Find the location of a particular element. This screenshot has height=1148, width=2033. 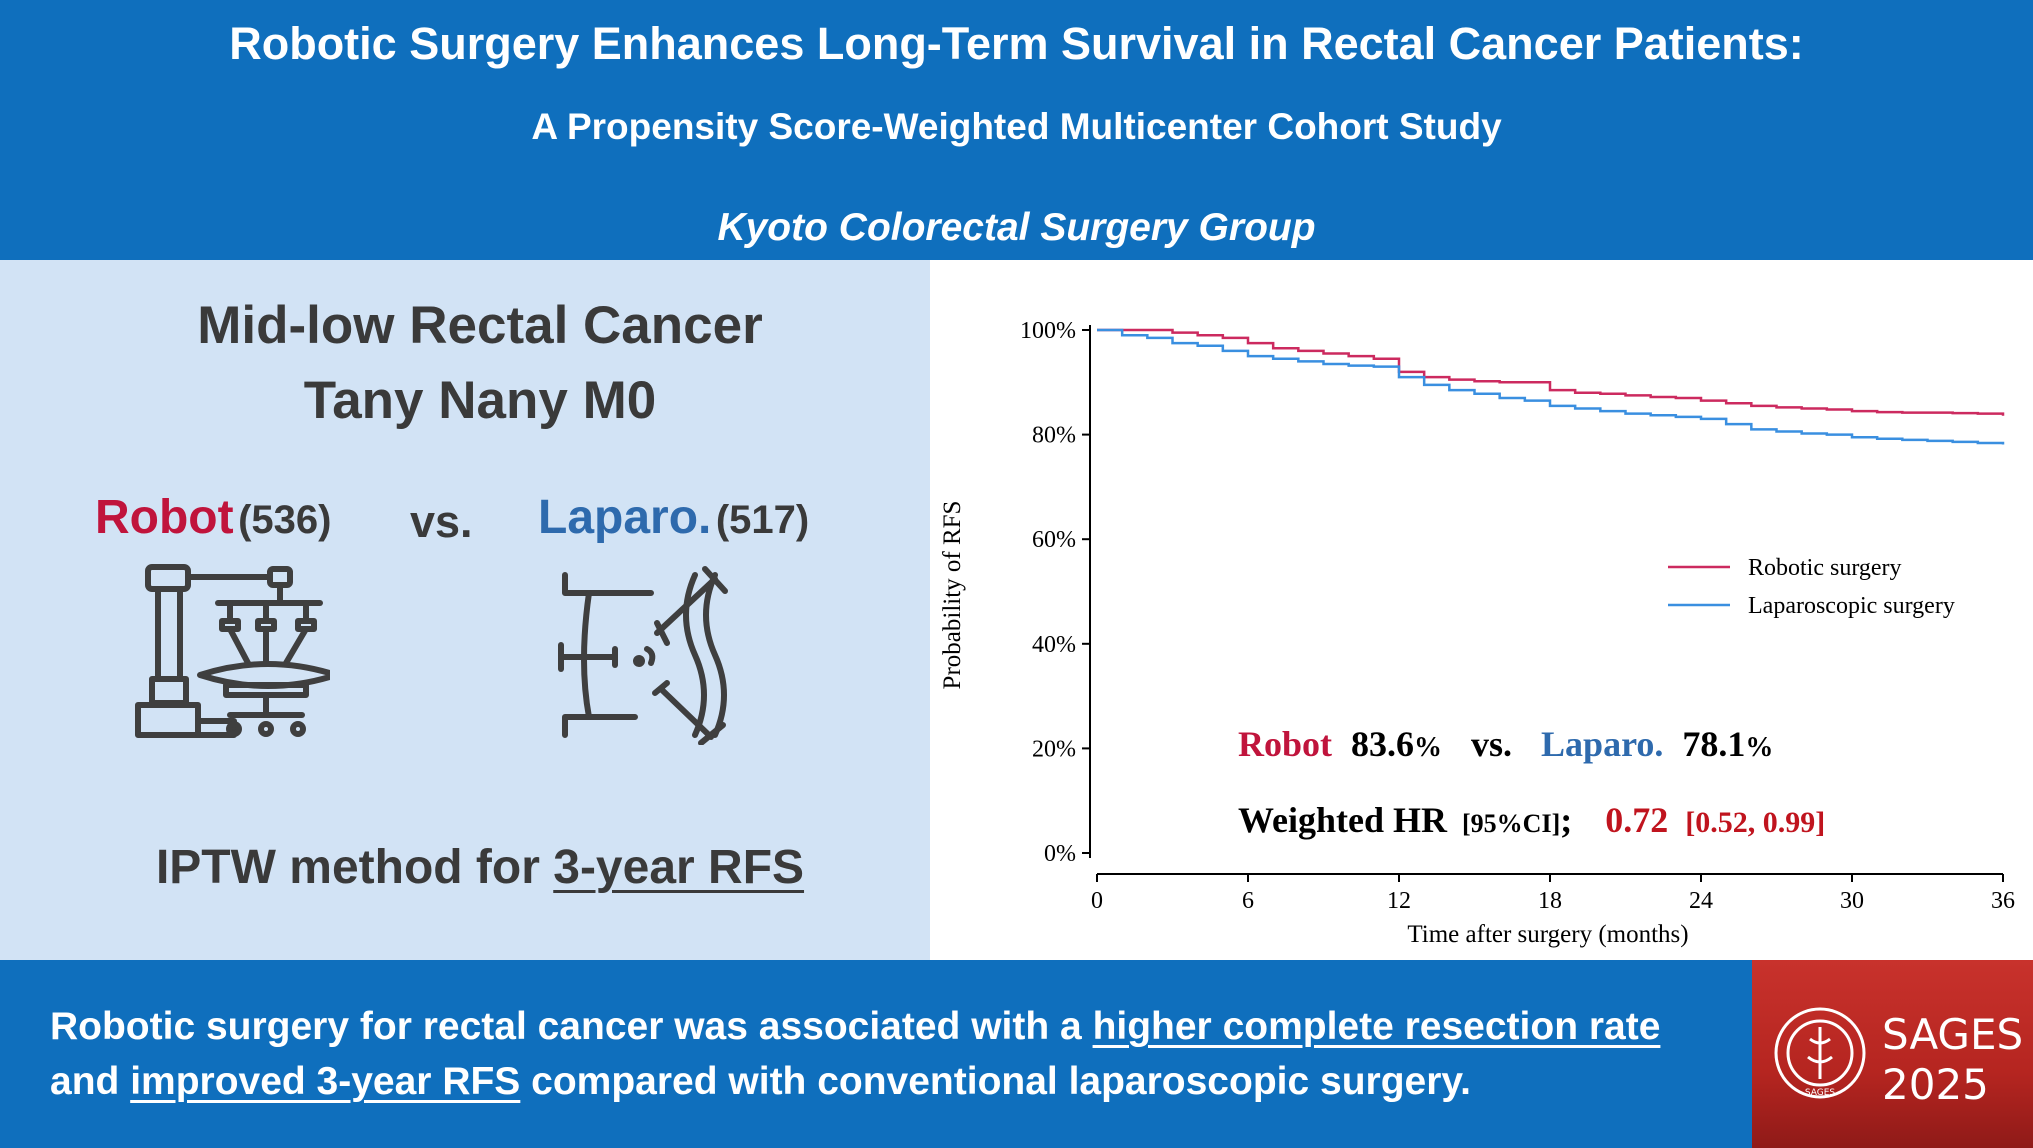

y-tick-label: 40% is located at coordinates (1054, 645).